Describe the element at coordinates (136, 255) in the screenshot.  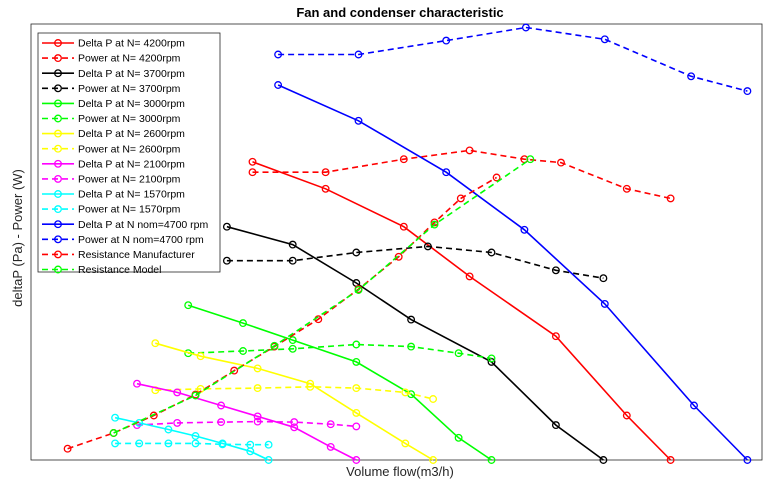
I see `legend-label: Resistance Manufacturer` at that location.